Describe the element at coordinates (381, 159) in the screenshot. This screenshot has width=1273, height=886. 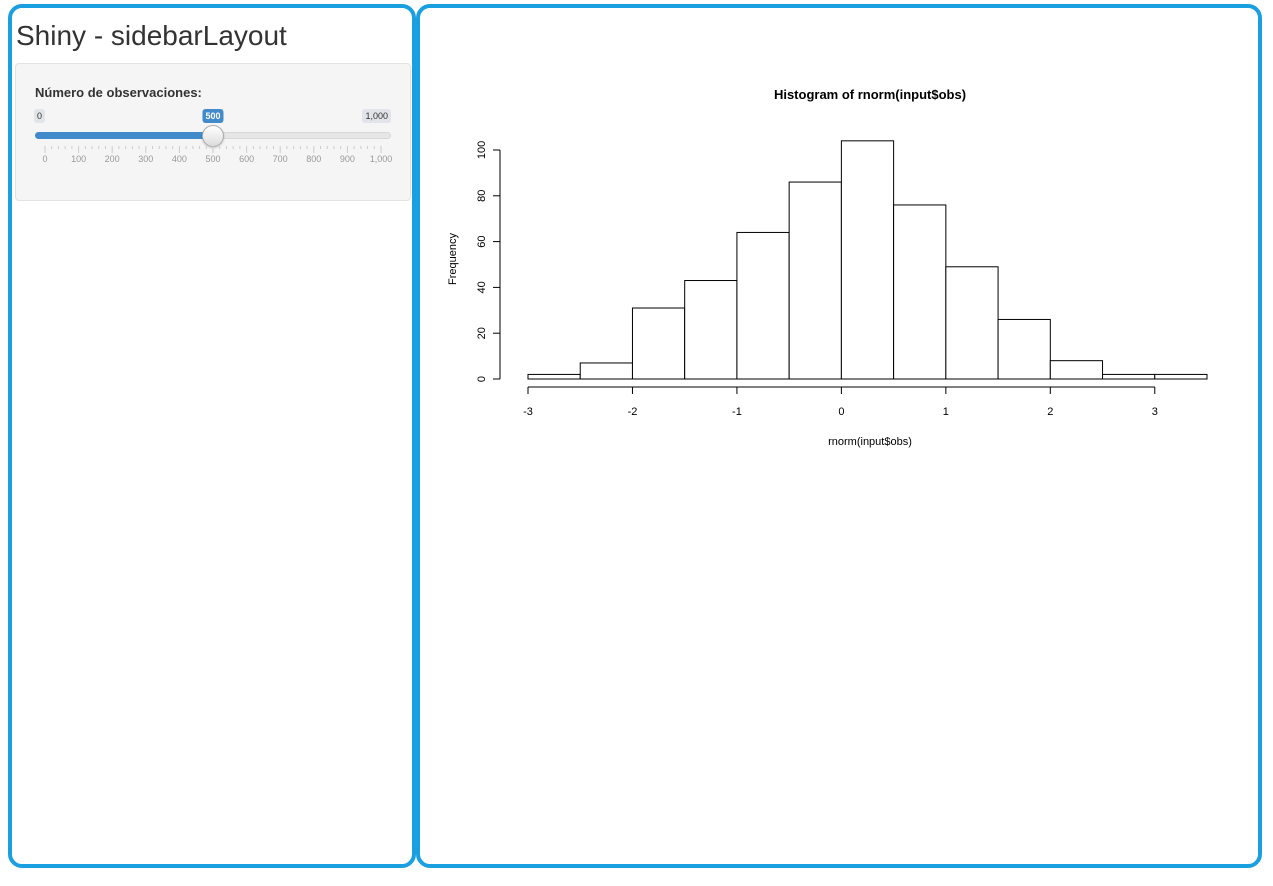
I see `slider-grid-label: 1,000` at that location.